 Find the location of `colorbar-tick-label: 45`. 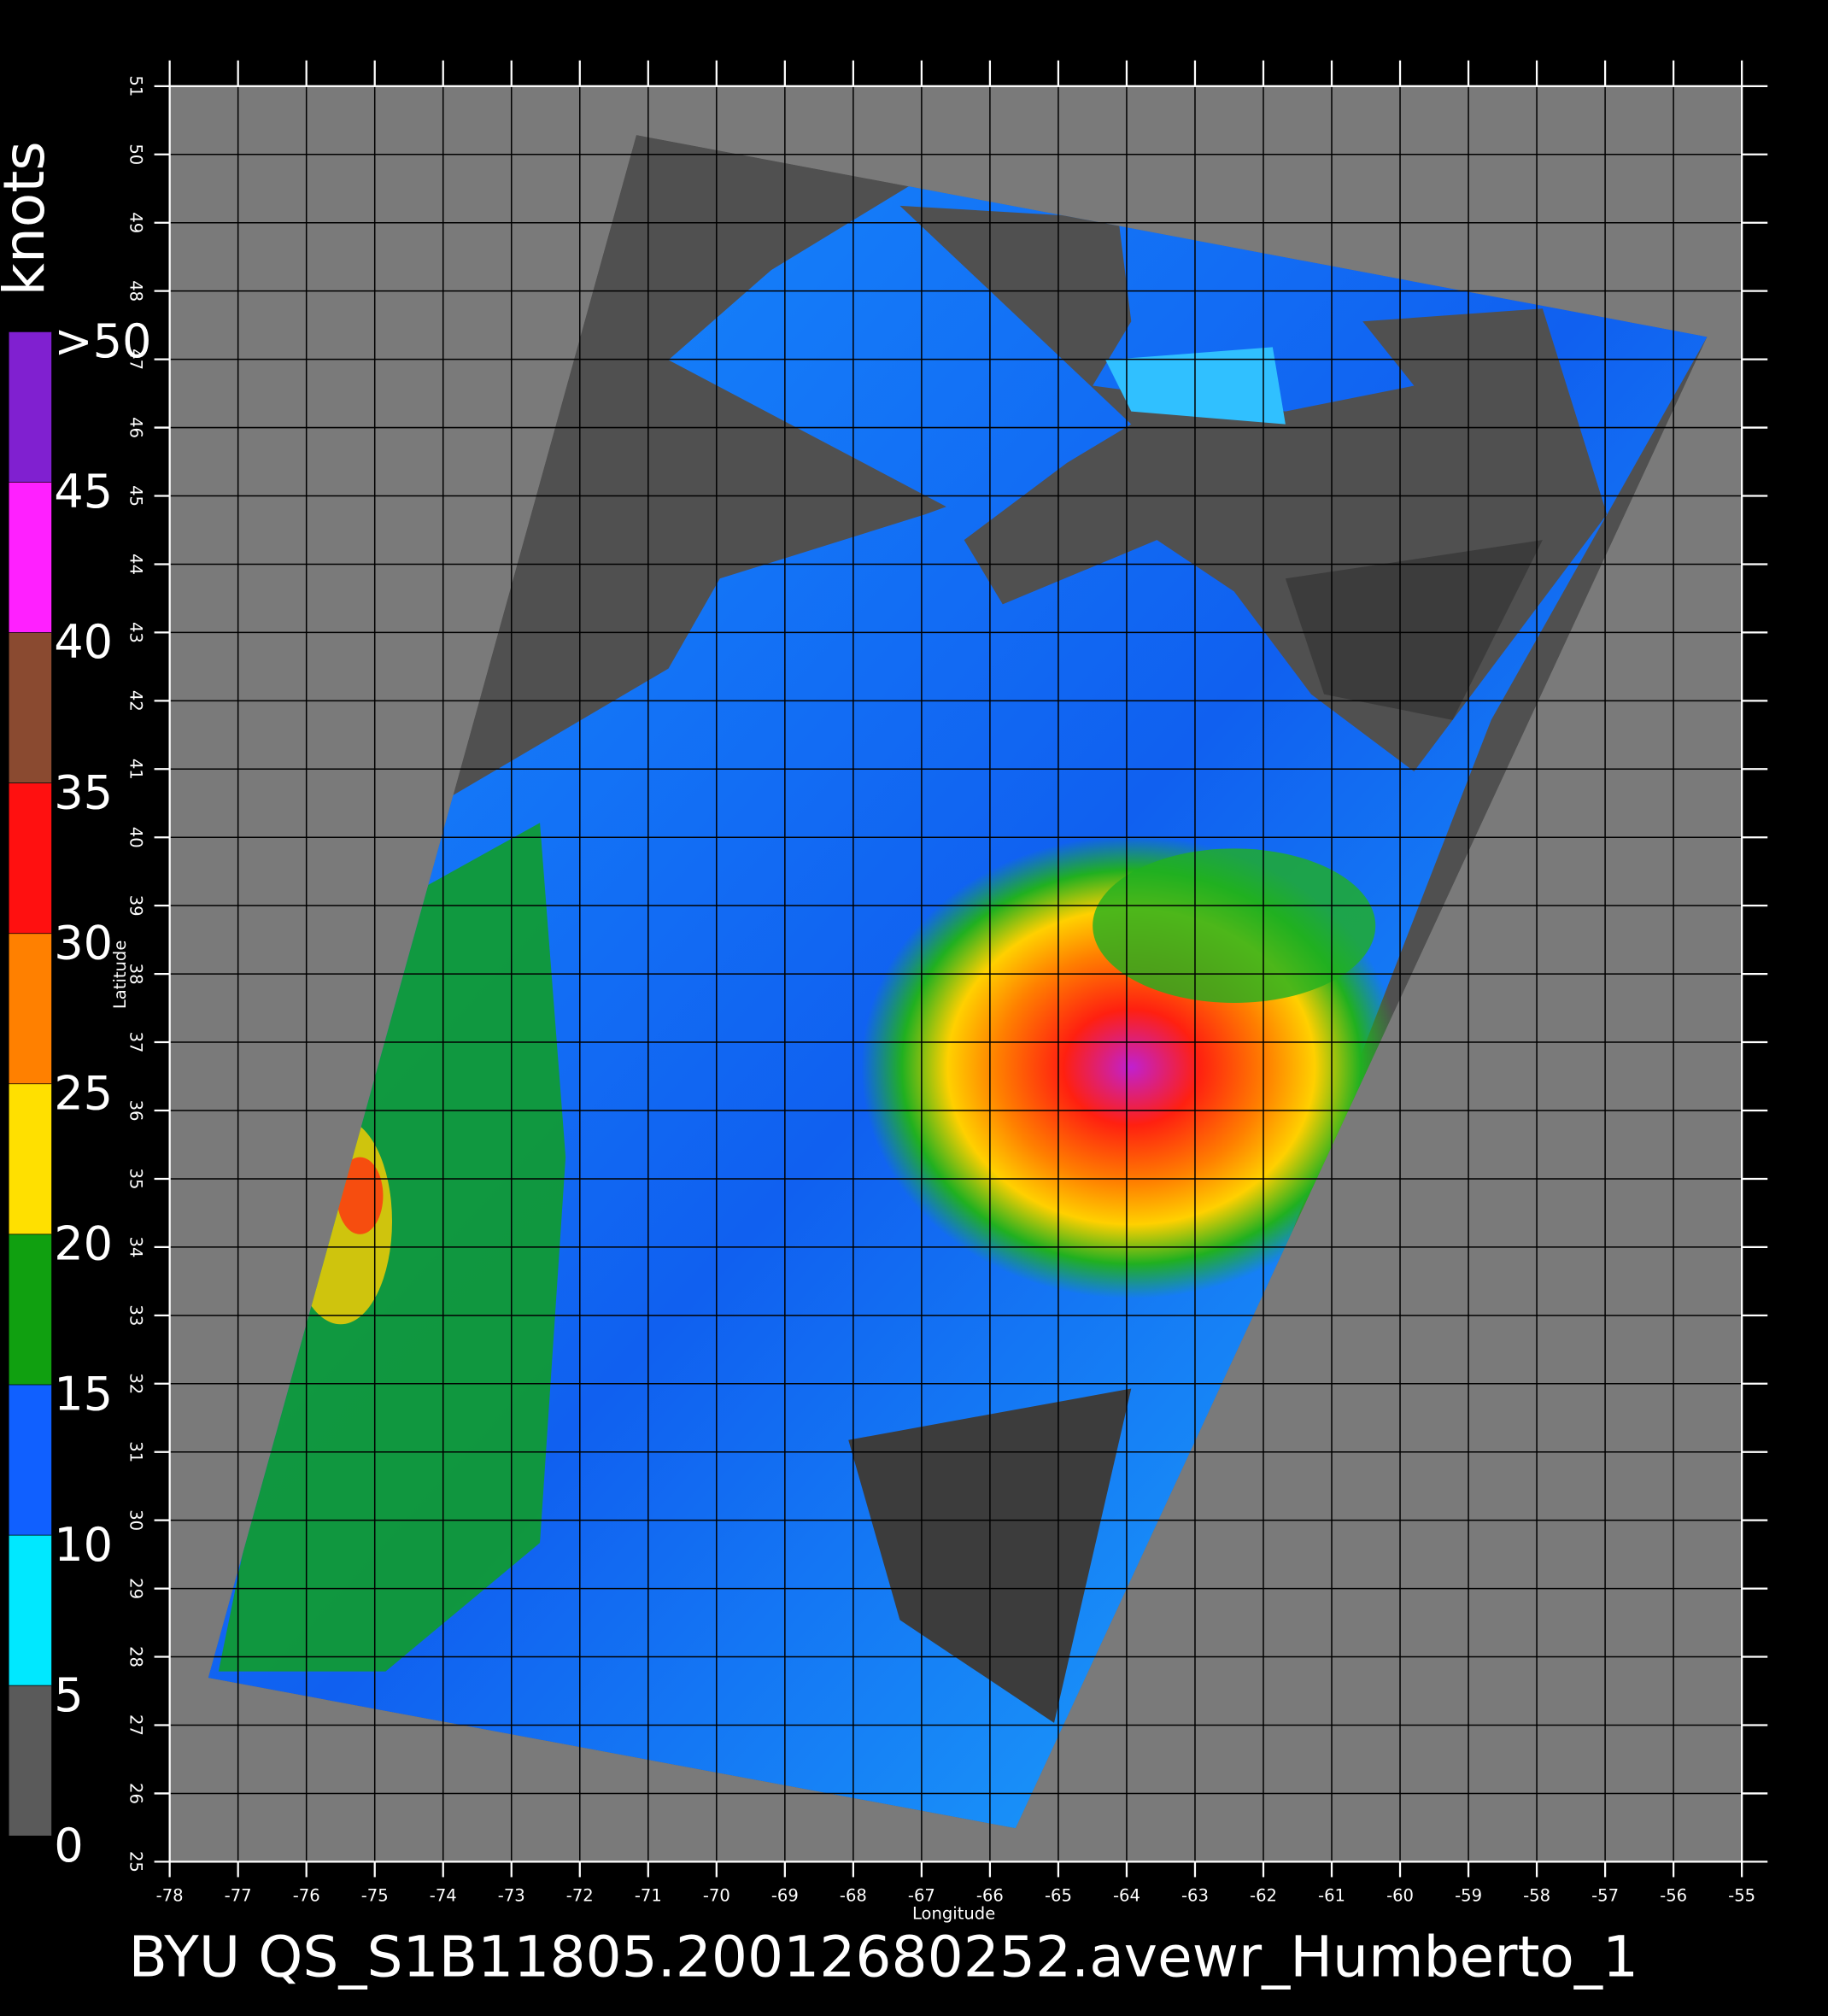

colorbar-tick-label: 45 is located at coordinates (84, 492).